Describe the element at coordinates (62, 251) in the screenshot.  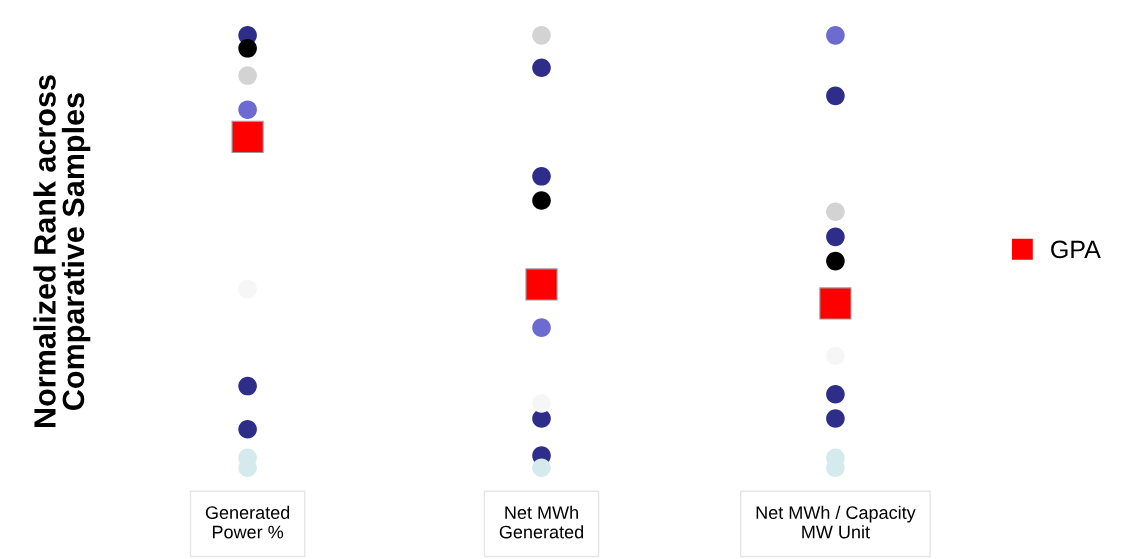
I see `y-axis-title: Normalized Rank across Comparative Samples` at that location.